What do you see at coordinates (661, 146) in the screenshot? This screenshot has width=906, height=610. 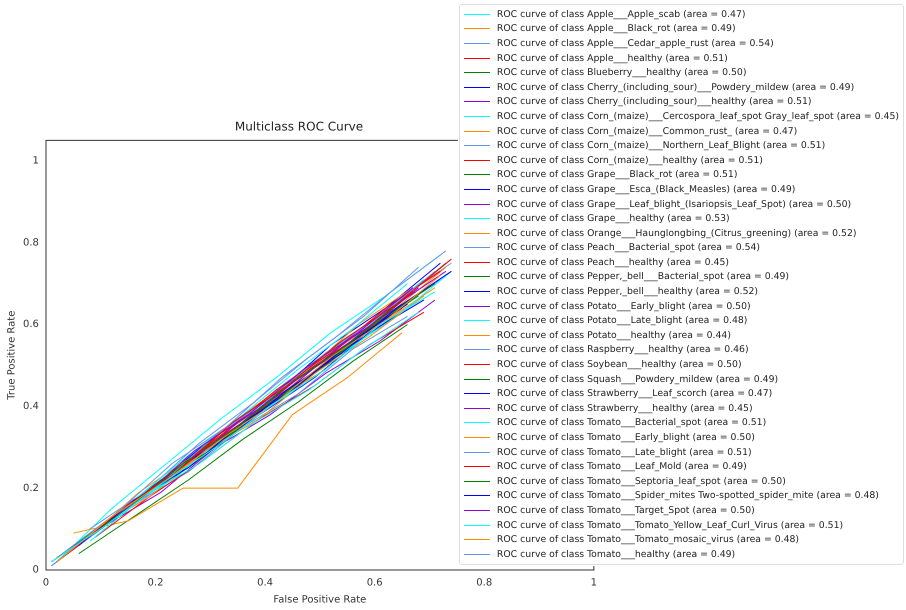 I see `legend-label: ROC curve of class Corn_(maize)___Northern_Leaf_Blight (area = 0.51)` at bounding box center [661, 146].